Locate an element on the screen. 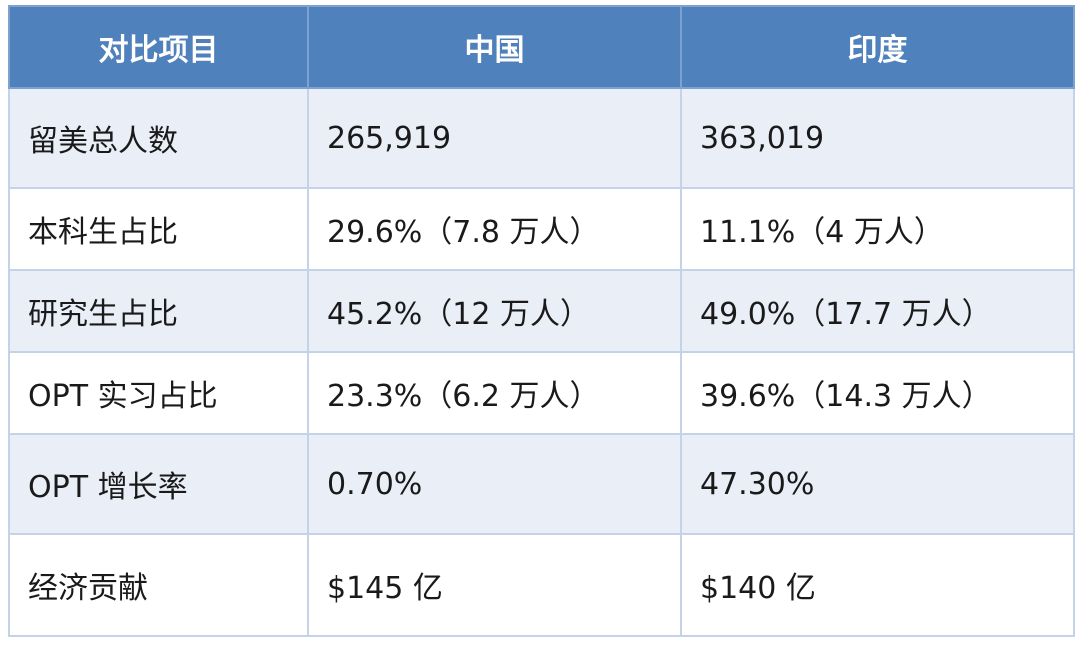  table-cell: 45.2%（12 万人） is located at coordinates (494, 311).